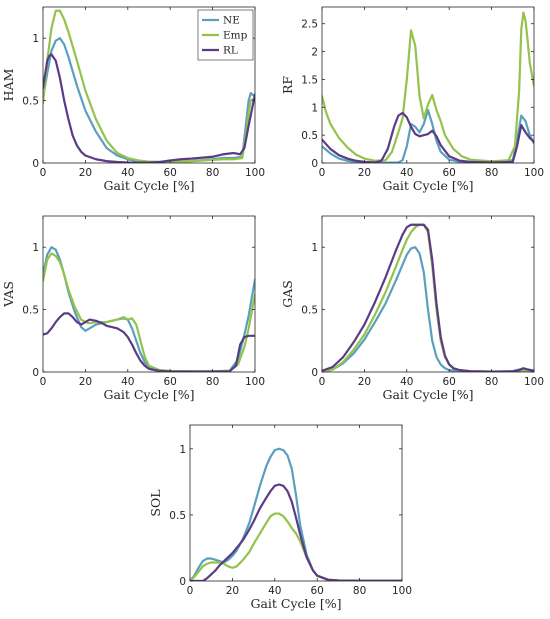 Image resolution: width=550 pixels, height=619 pixels. I want to click on legend: NE Emp RL, so click(225, 35).